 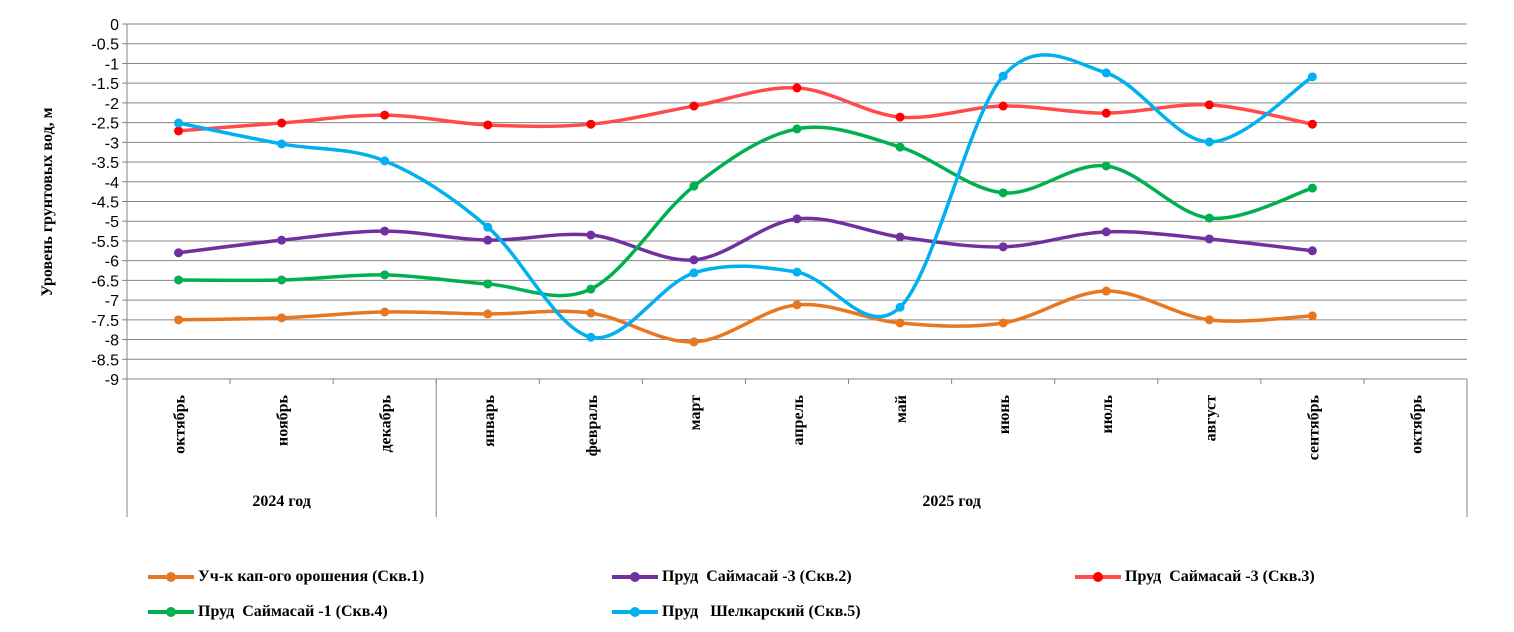 What do you see at coordinates (757, 576) in the screenshot?
I see `legend-label: Пруд Саймасай -3 (Скв.2)` at bounding box center [757, 576].